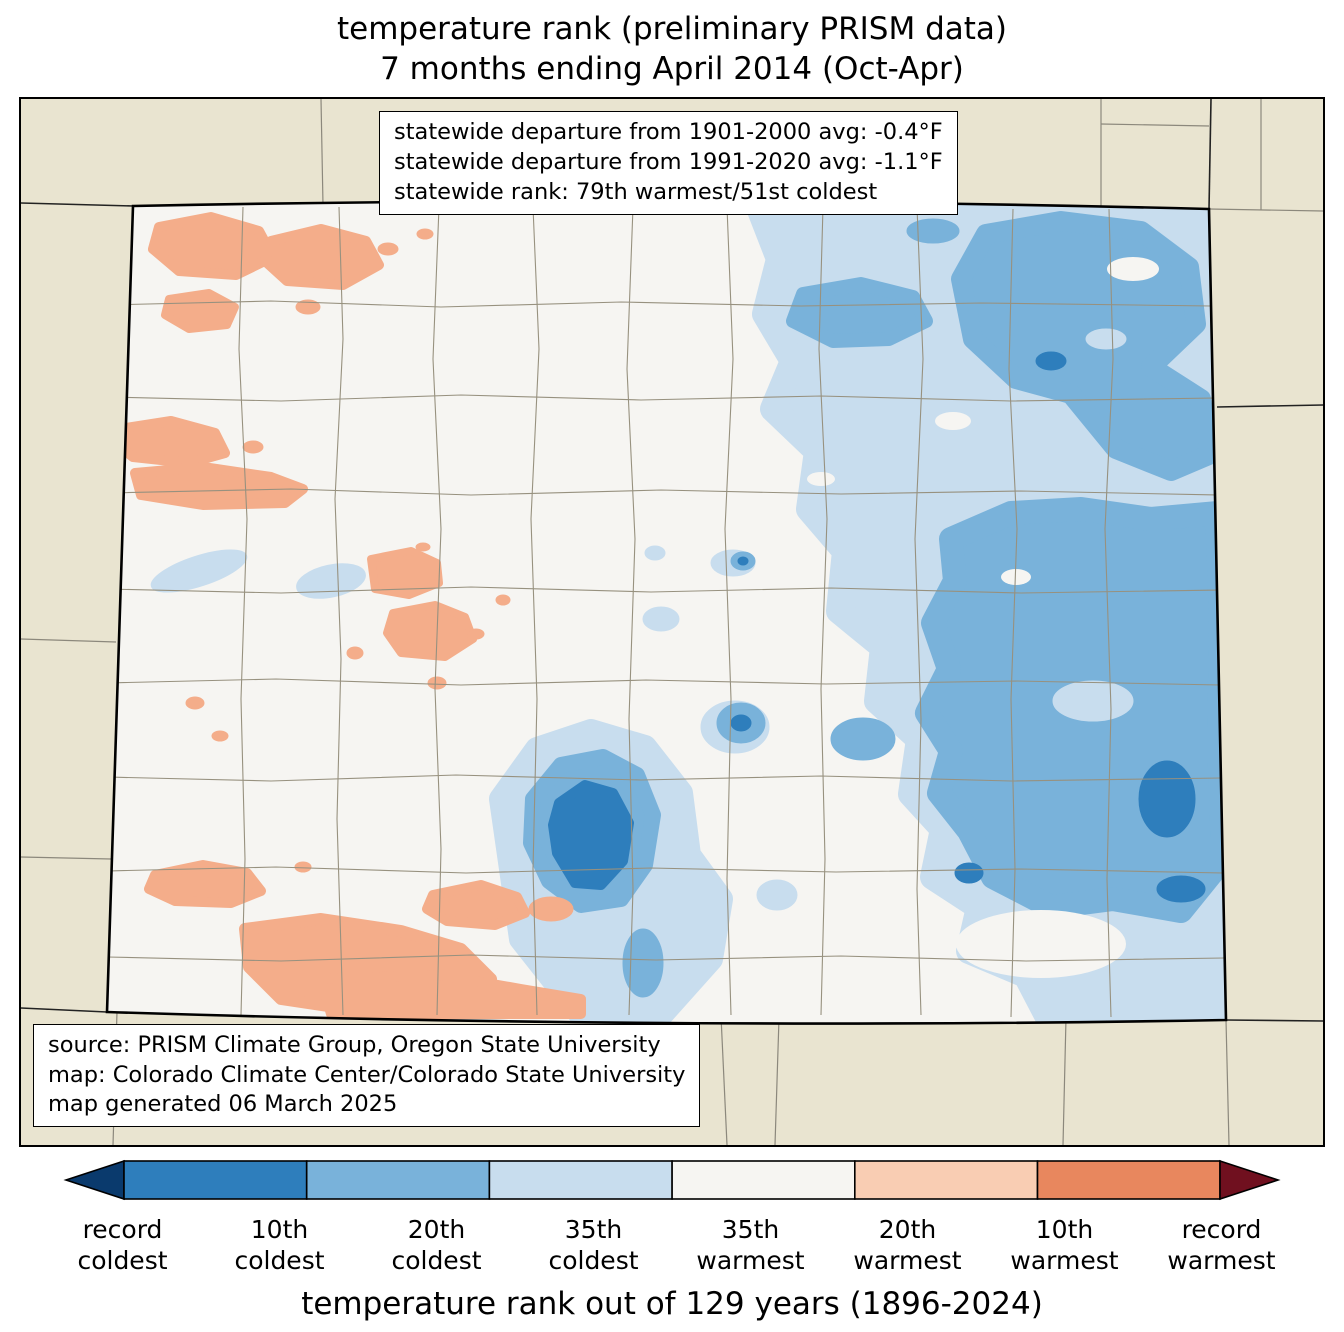 This screenshot has height=1332, width=1344. What do you see at coordinates (593, 1245) in the screenshot?
I see `tick-35th-coldest: 35th coldest` at bounding box center [593, 1245].